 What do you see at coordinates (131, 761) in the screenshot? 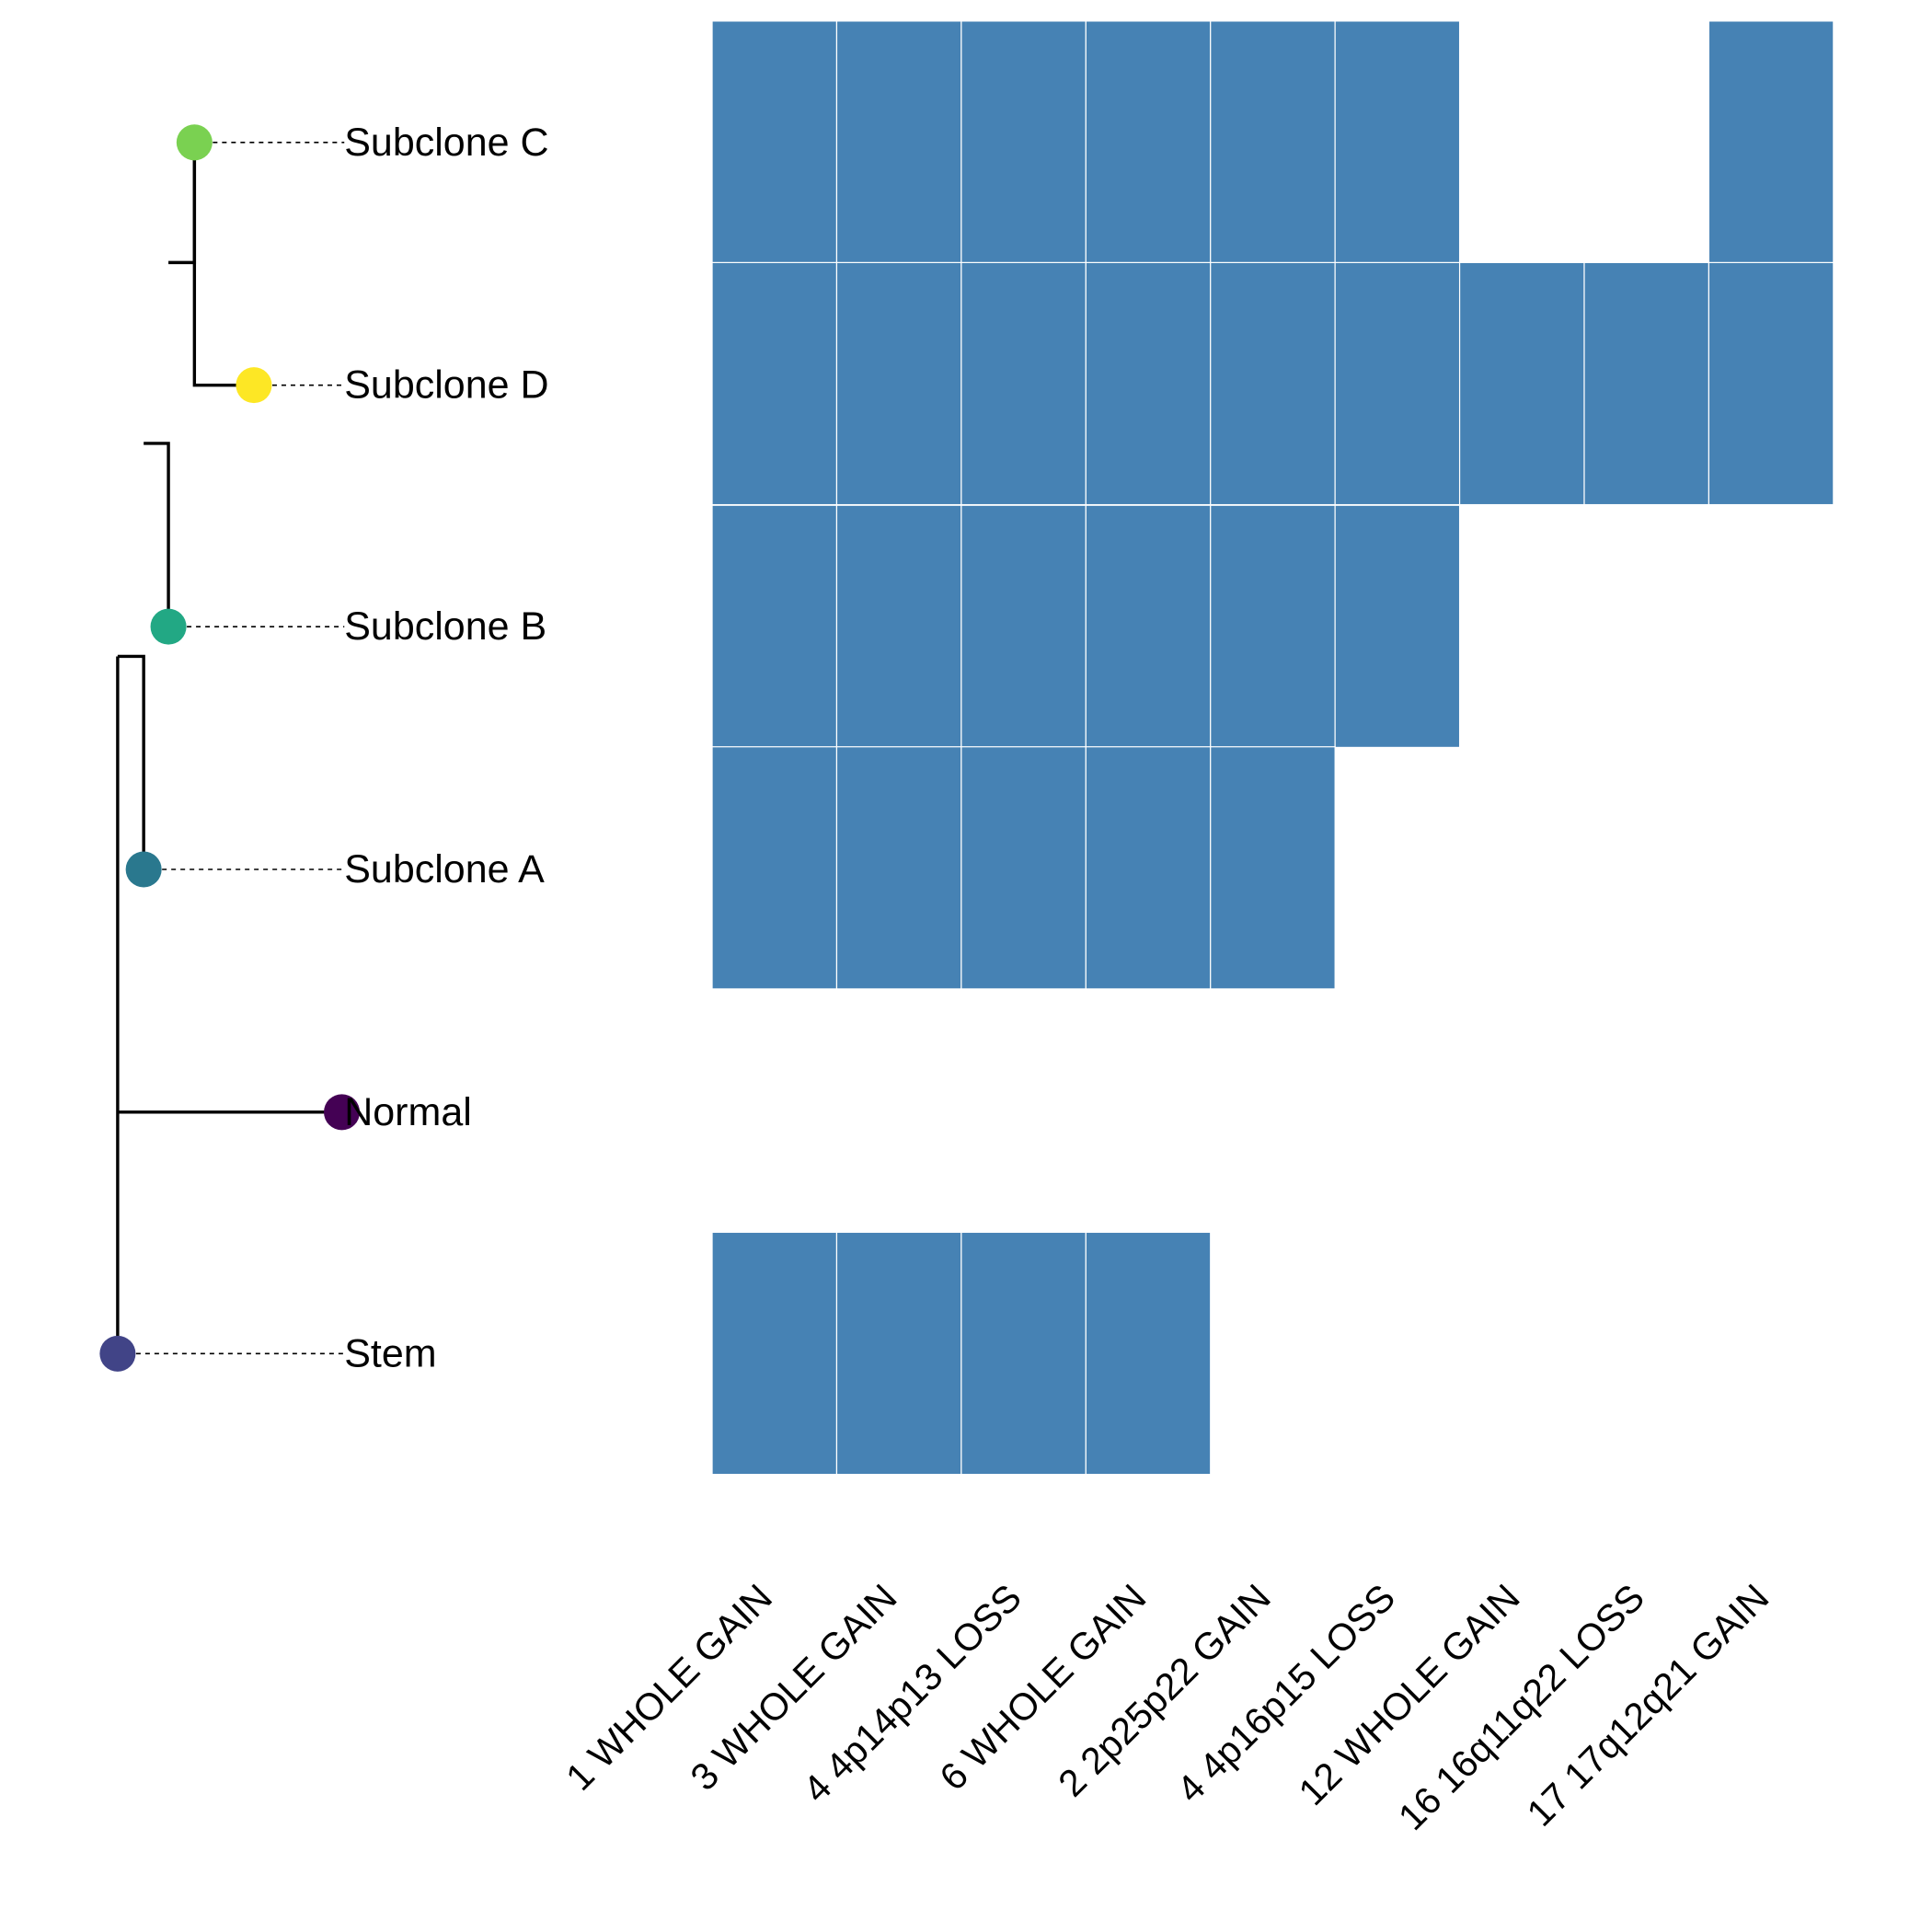
I see `tree-edge-stem-to-subclone-a` at bounding box center [131, 761].